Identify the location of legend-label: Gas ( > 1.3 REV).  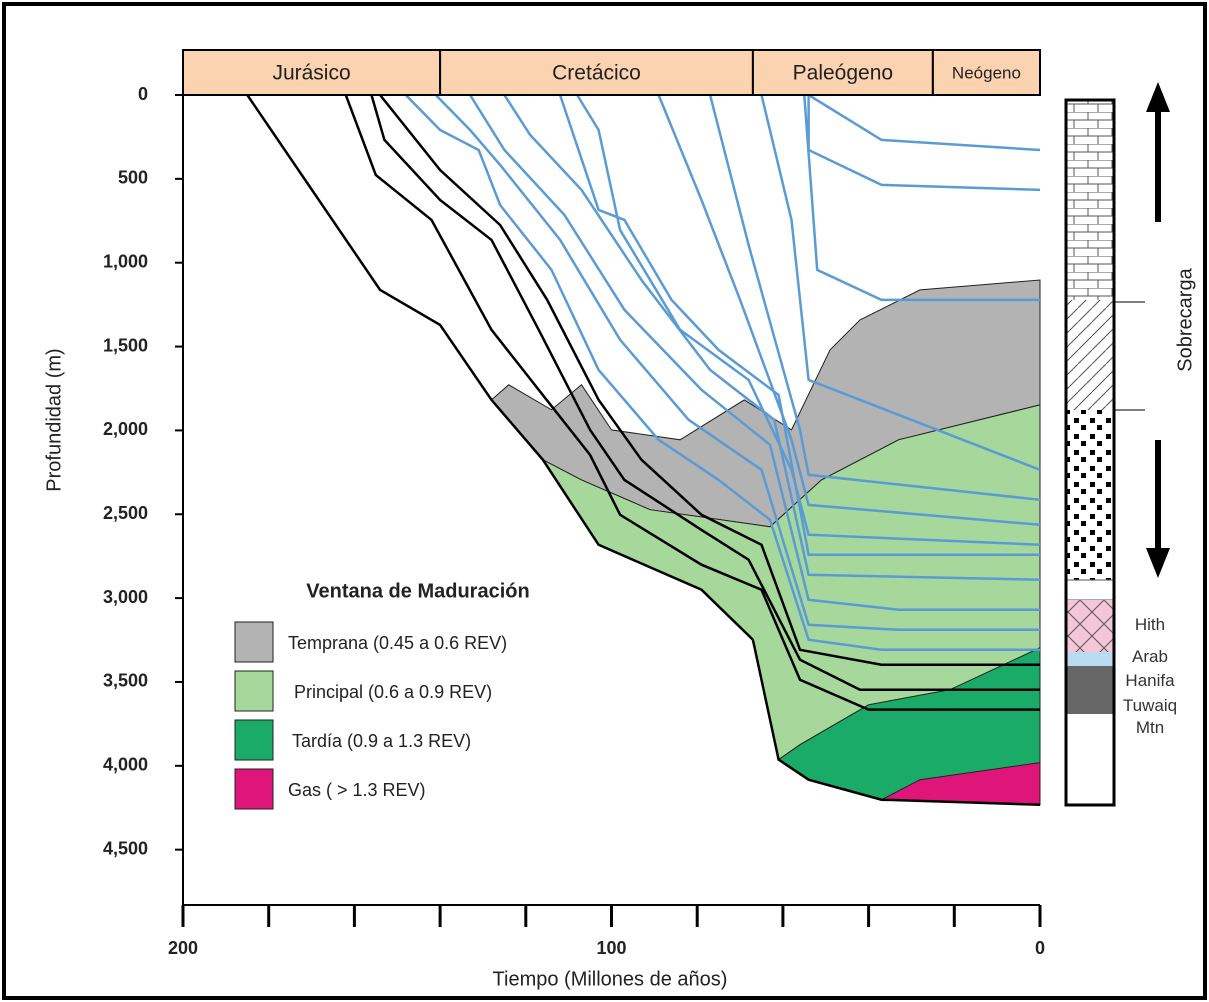
(357, 790).